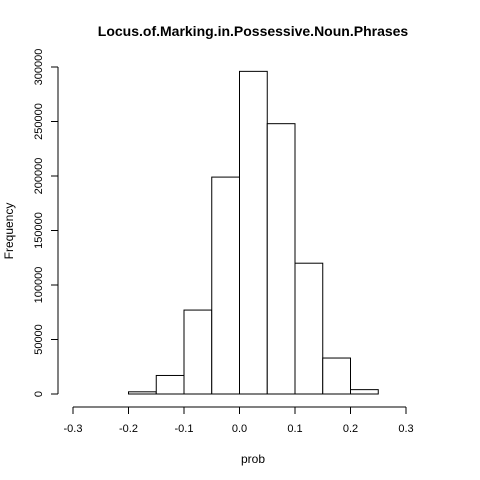  What do you see at coordinates (239, 420) in the screenshot?
I see `x-axis: -0.3 -0.2 -0.1 0.0 0.1 0.2 0.3` at bounding box center [239, 420].